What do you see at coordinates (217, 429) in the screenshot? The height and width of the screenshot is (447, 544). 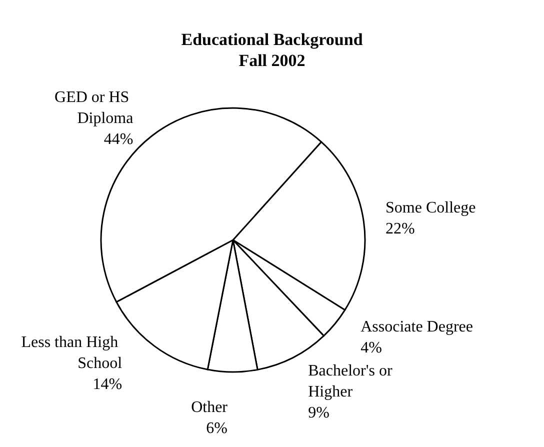 I see `data-label: 6%` at bounding box center [217, 429].